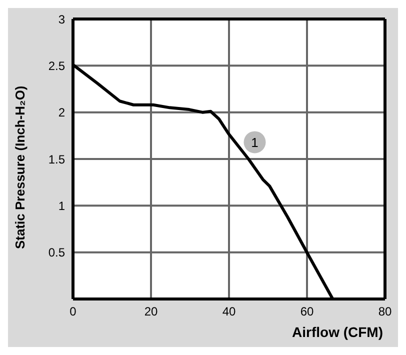 Image resolution: width=406 pixels, height=355 pixels. I want to click on y-tick-label: 3, so click(62, 19).